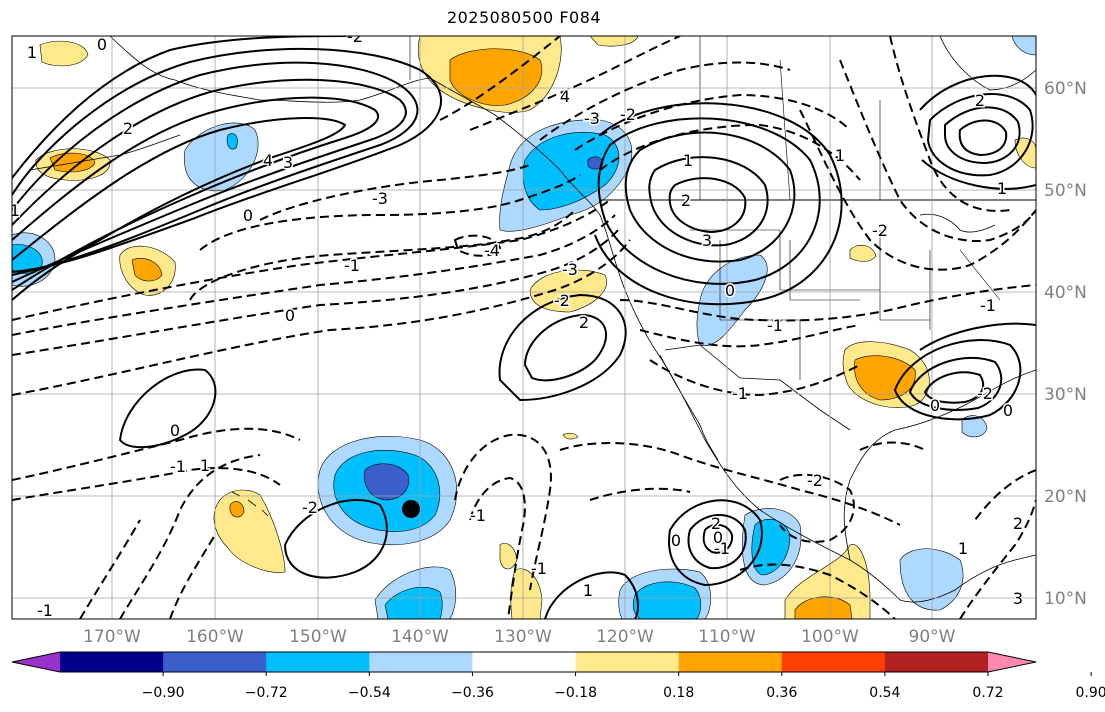  What do you see at coordinates (932, 637) in the screenshot?
I see `lon-label: 90°W` at bounding box center [932, 637].